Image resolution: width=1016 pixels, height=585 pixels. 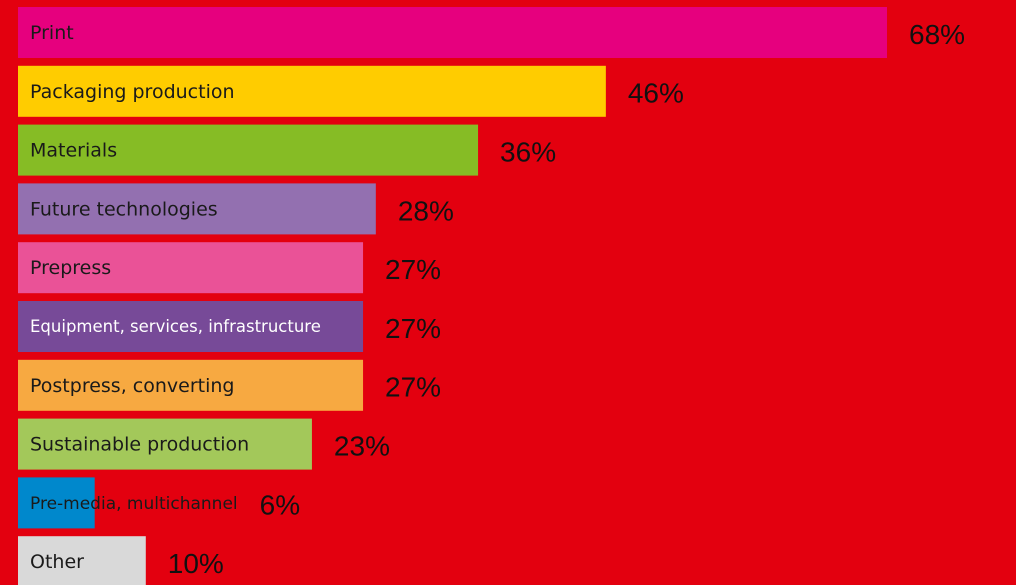 I want to click on value-label: 23%, so click(x=362, y=445).